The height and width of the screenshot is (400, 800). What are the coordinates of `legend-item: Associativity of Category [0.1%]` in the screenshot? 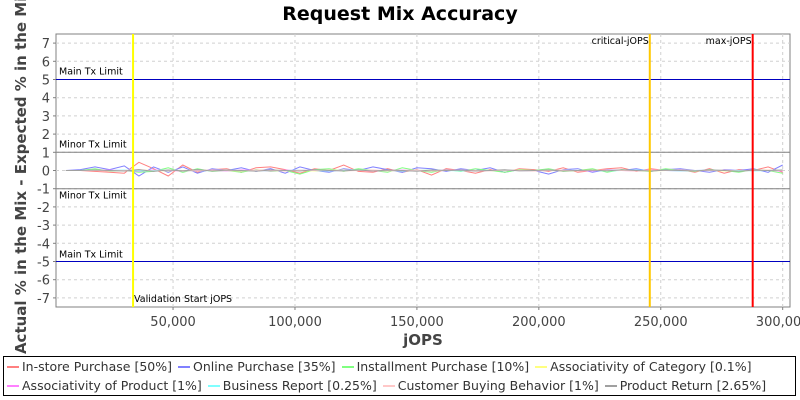 It's located at (643, 366).